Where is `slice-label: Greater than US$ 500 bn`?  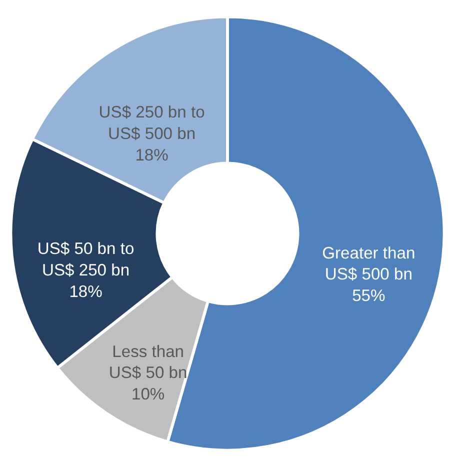
slice-label: Greater than US$ 500 bn is located at coordinates (369, 263).